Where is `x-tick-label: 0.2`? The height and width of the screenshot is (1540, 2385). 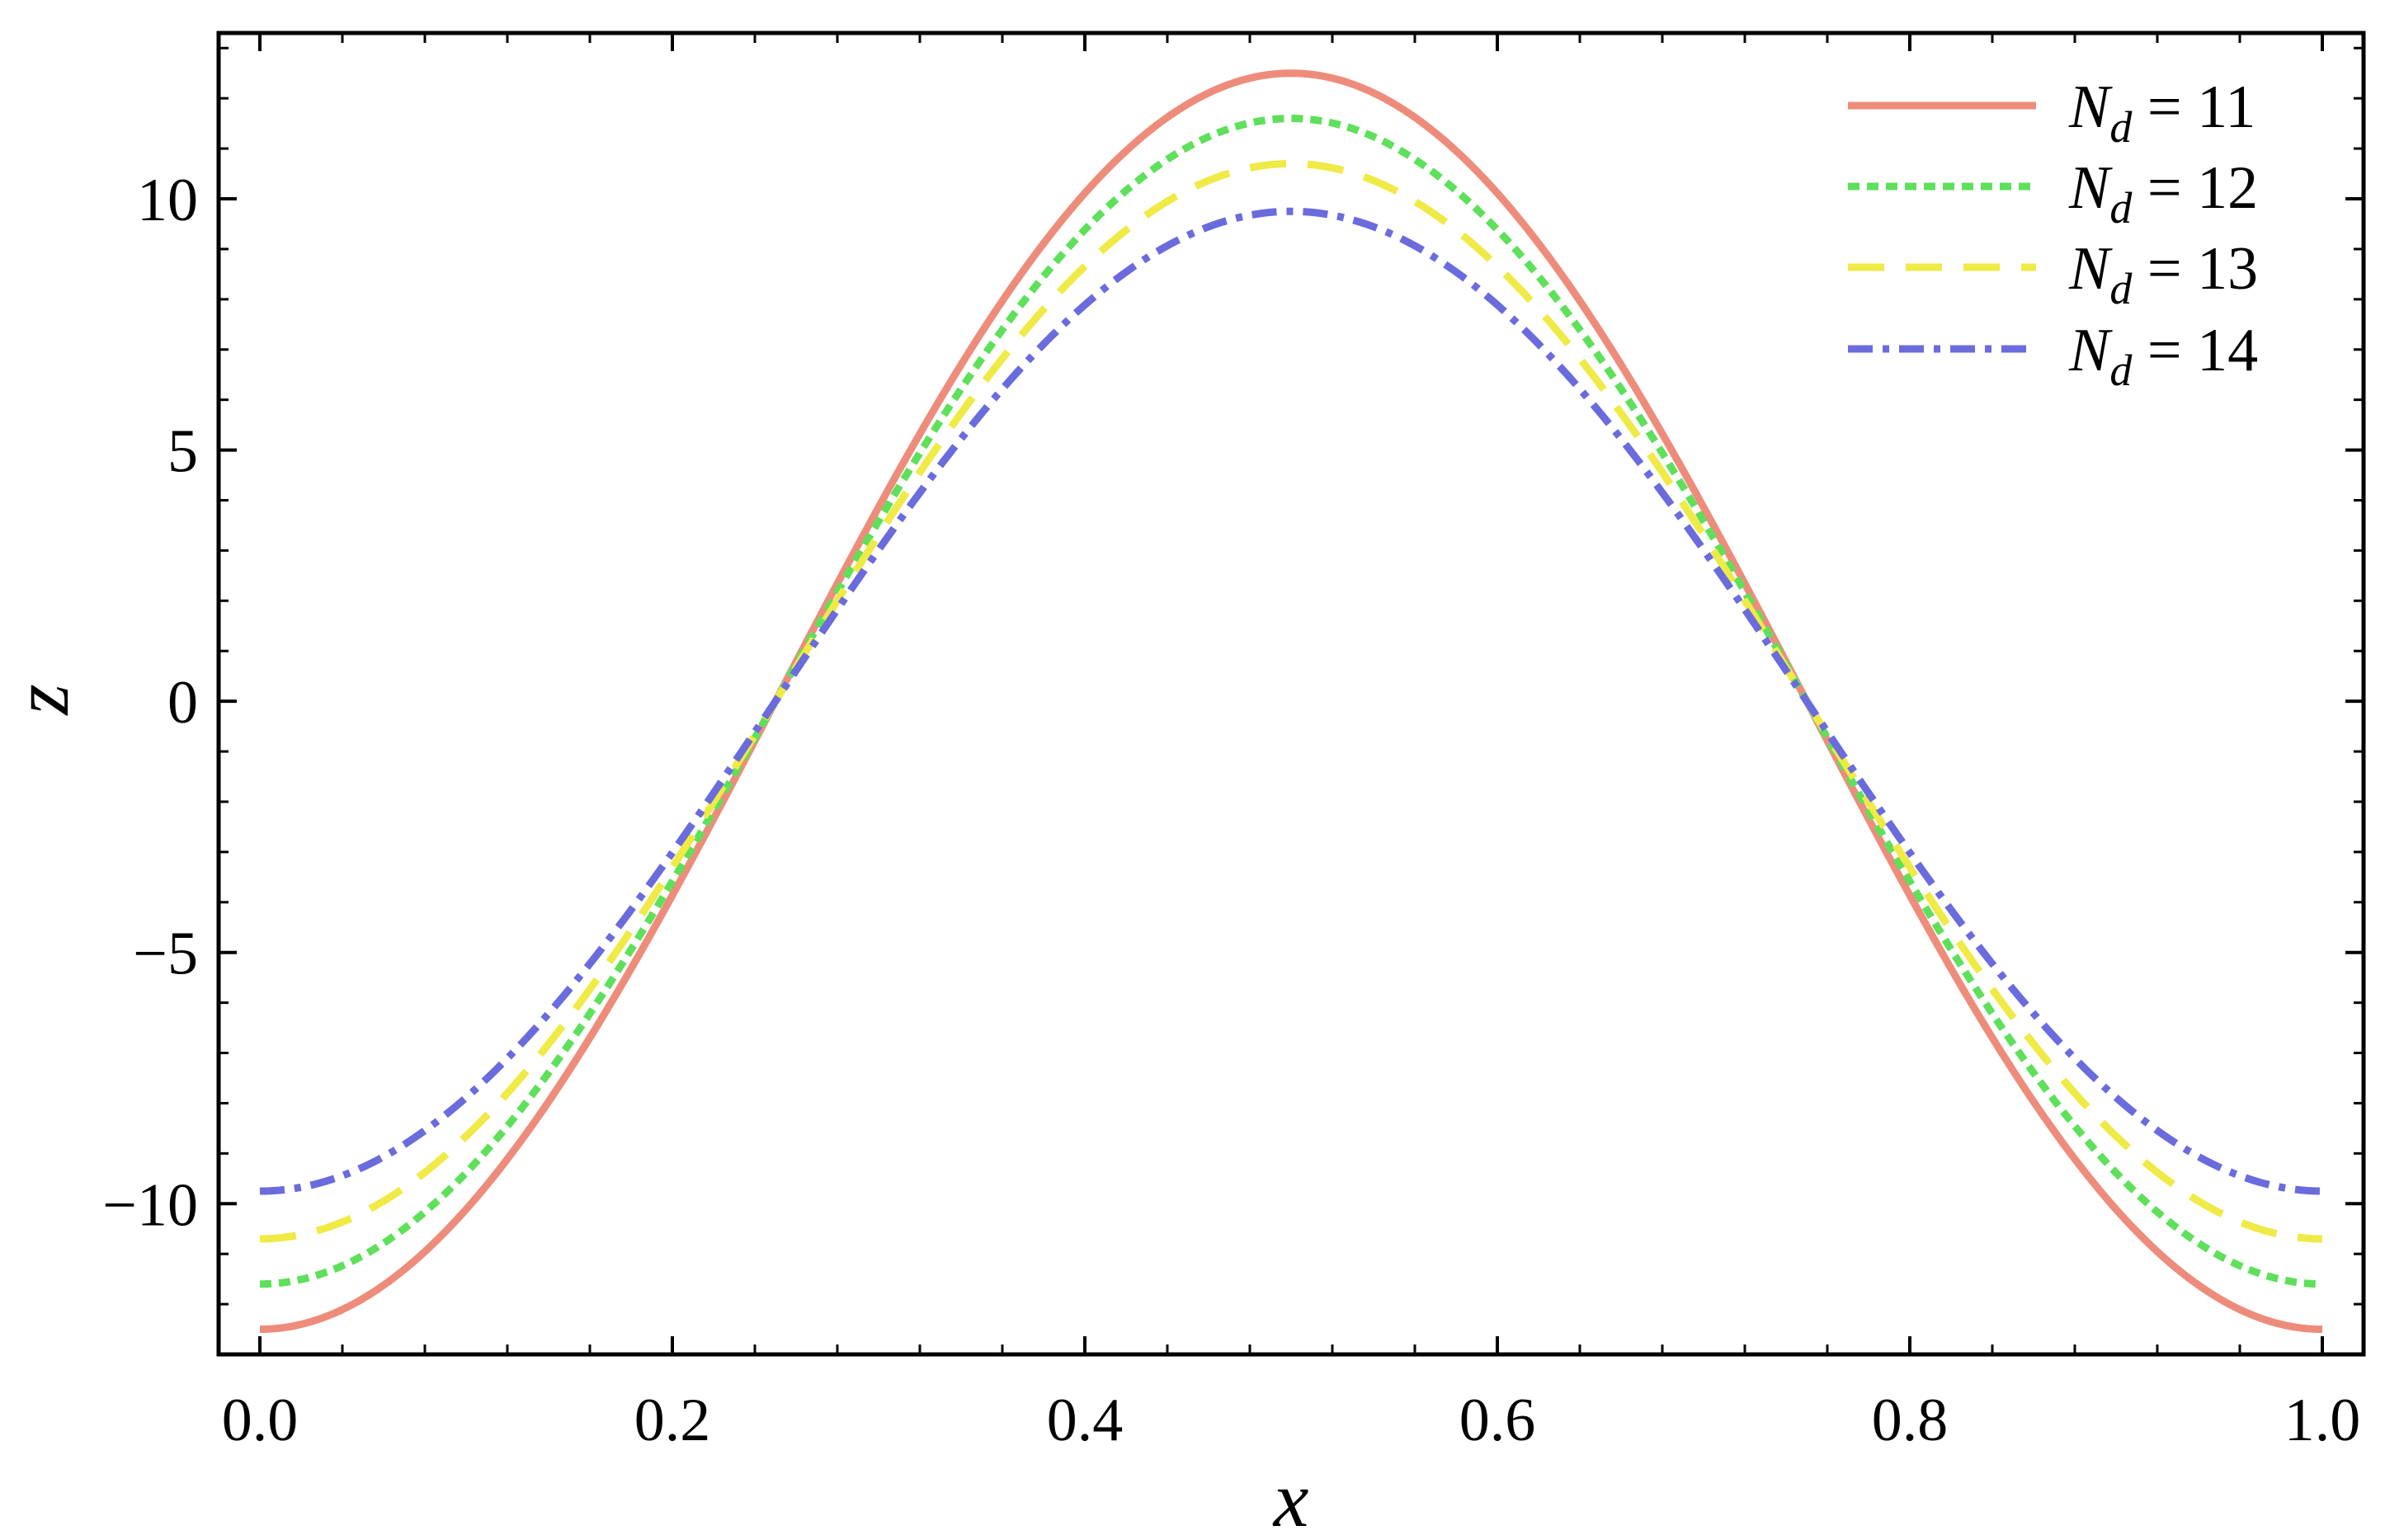 x-tick-label: 0.2 is located at coordinates (672, 1420).